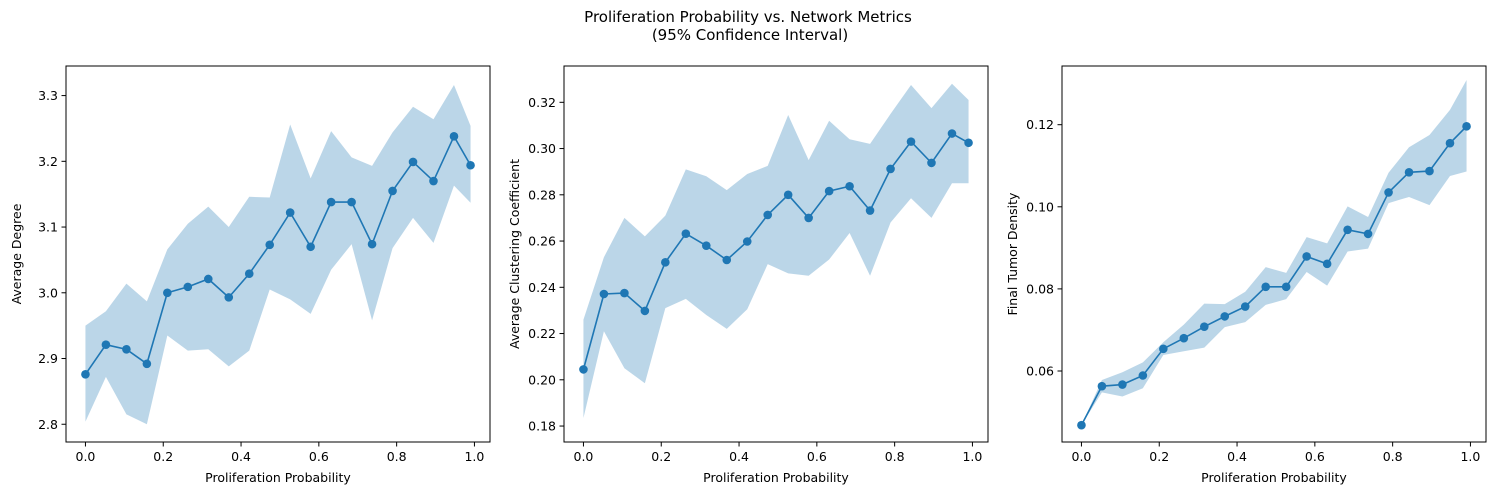  Describe the element at coordinates (542, 333) in the screenshot. I see `y-tick-label: 0.22` at that location.